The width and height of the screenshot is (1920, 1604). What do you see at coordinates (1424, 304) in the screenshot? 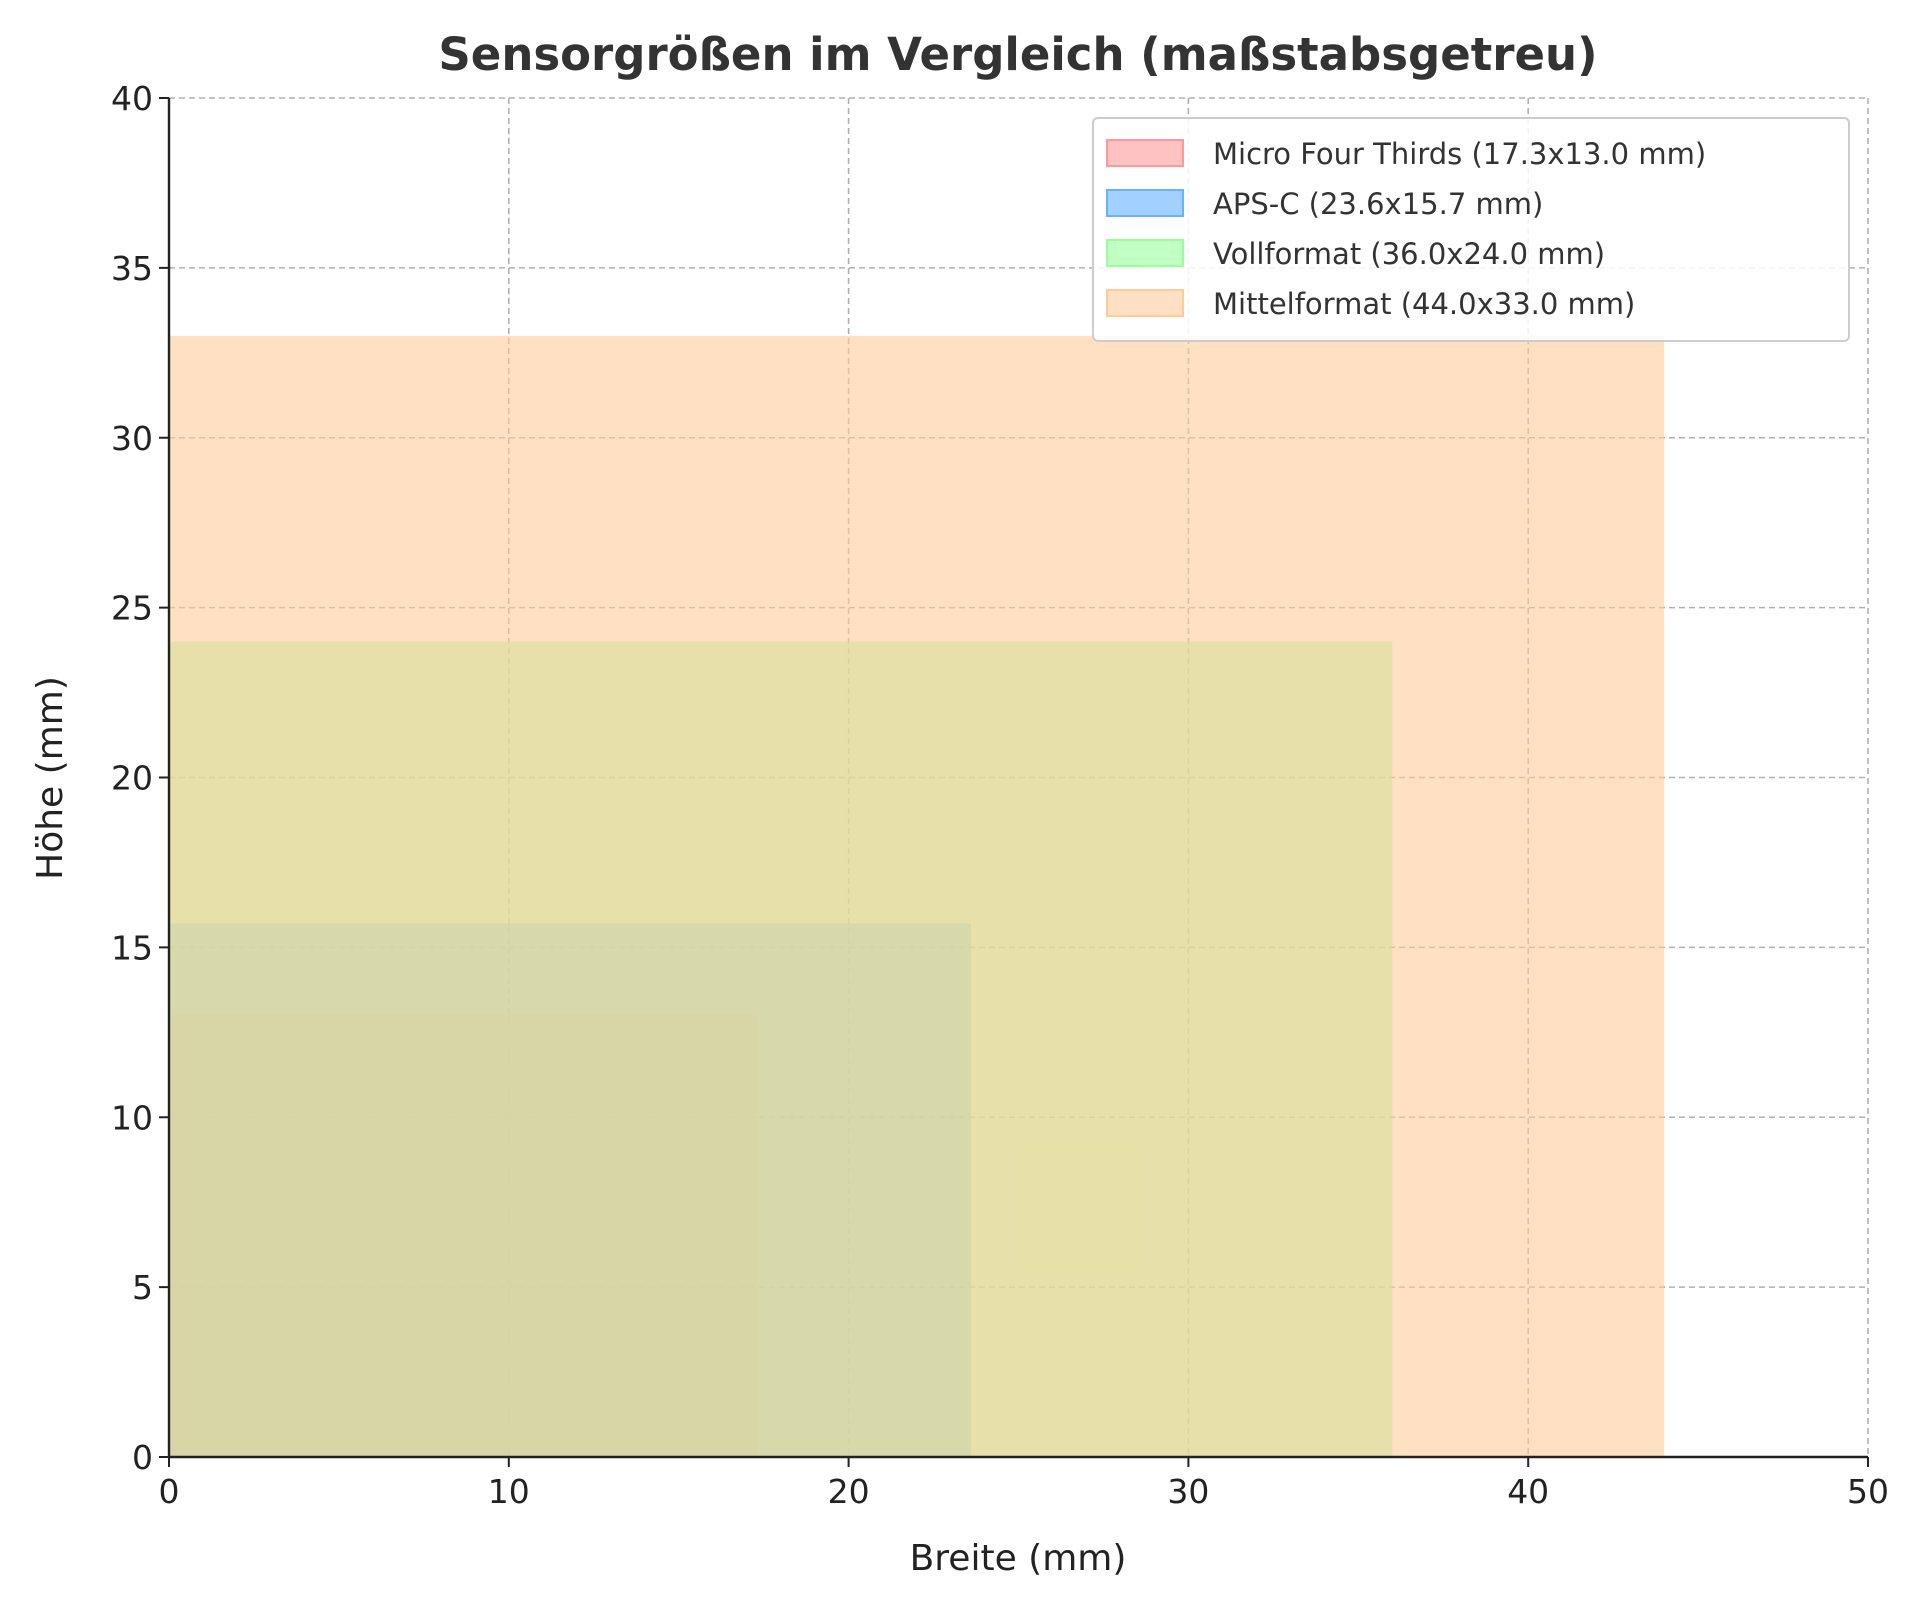
I see `legend-label: Mittelformat (44.0x33.0 mm)` at bounding box center [1424, 304].